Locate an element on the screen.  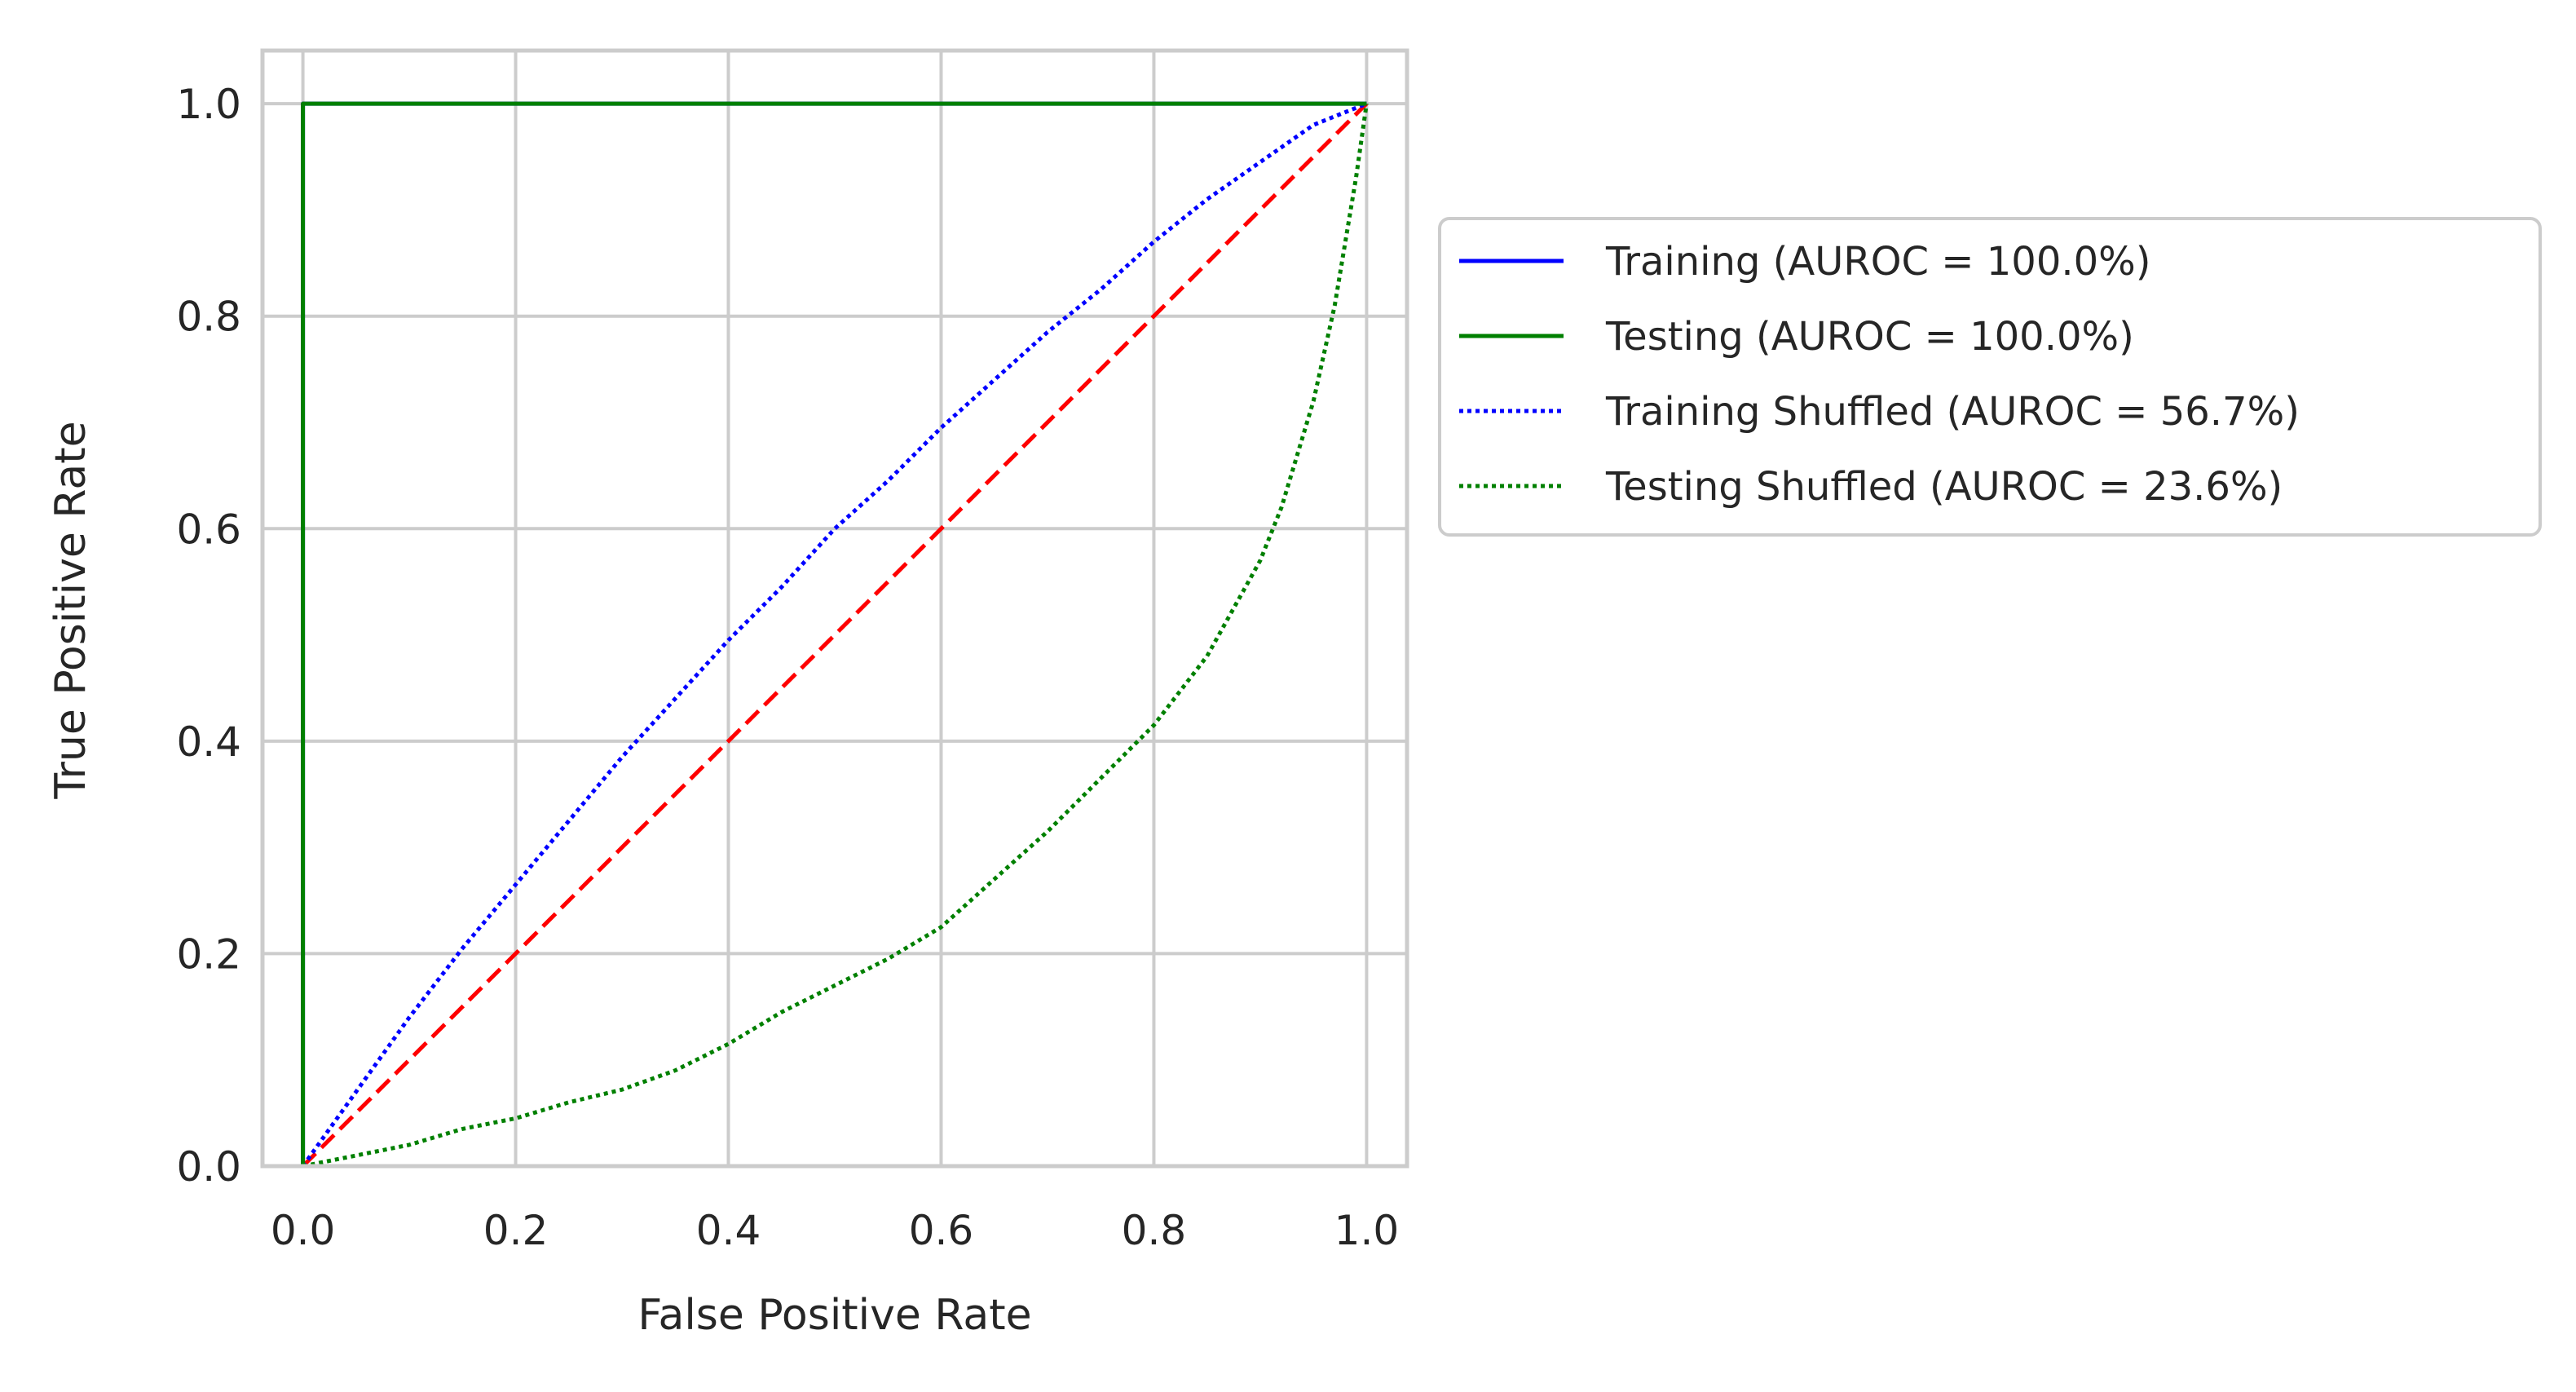
x-tick-label: 0.6 is located at coordinates (941, 1230).